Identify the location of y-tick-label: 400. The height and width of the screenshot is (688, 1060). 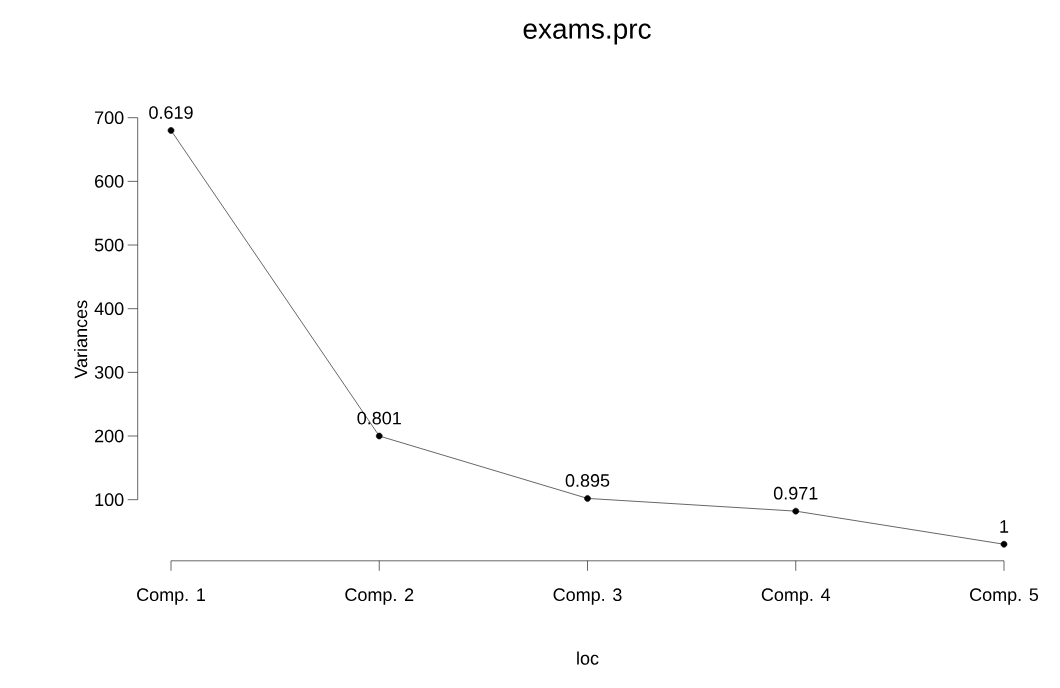
(109, 309).